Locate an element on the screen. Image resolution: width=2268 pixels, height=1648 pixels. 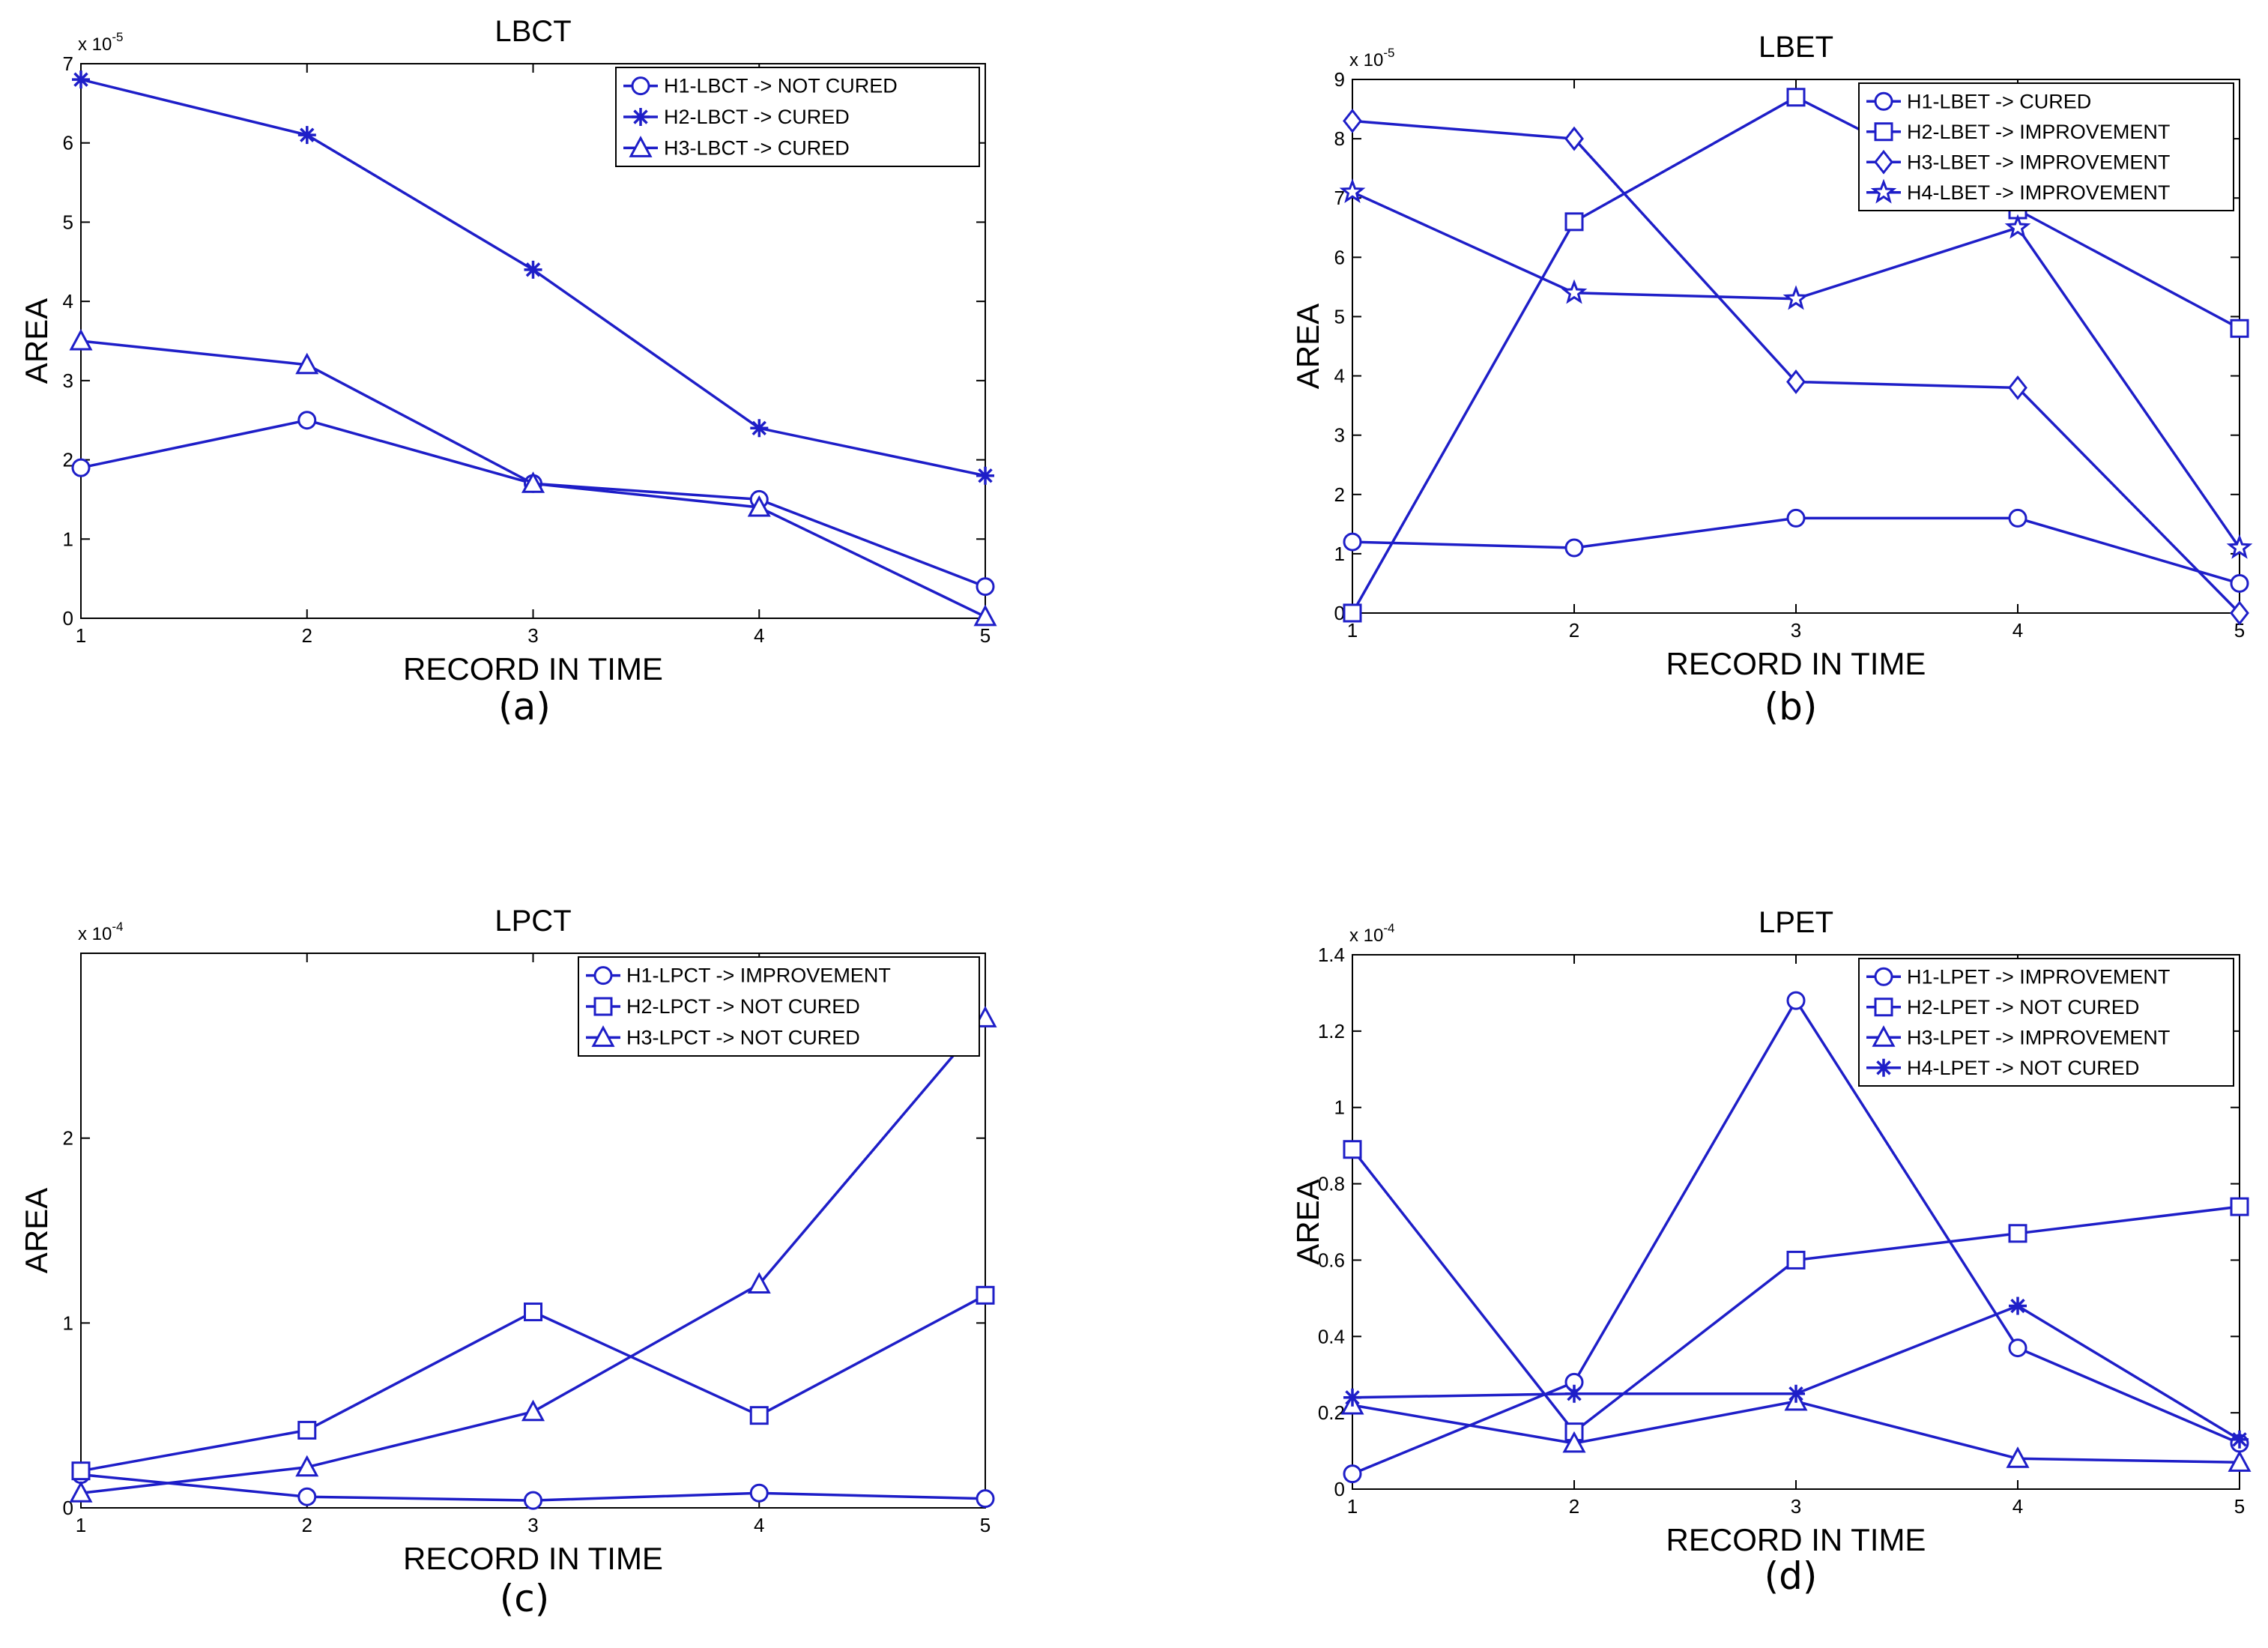
y-tick-label: 0.4 is located at coordinates (1331, 1336).